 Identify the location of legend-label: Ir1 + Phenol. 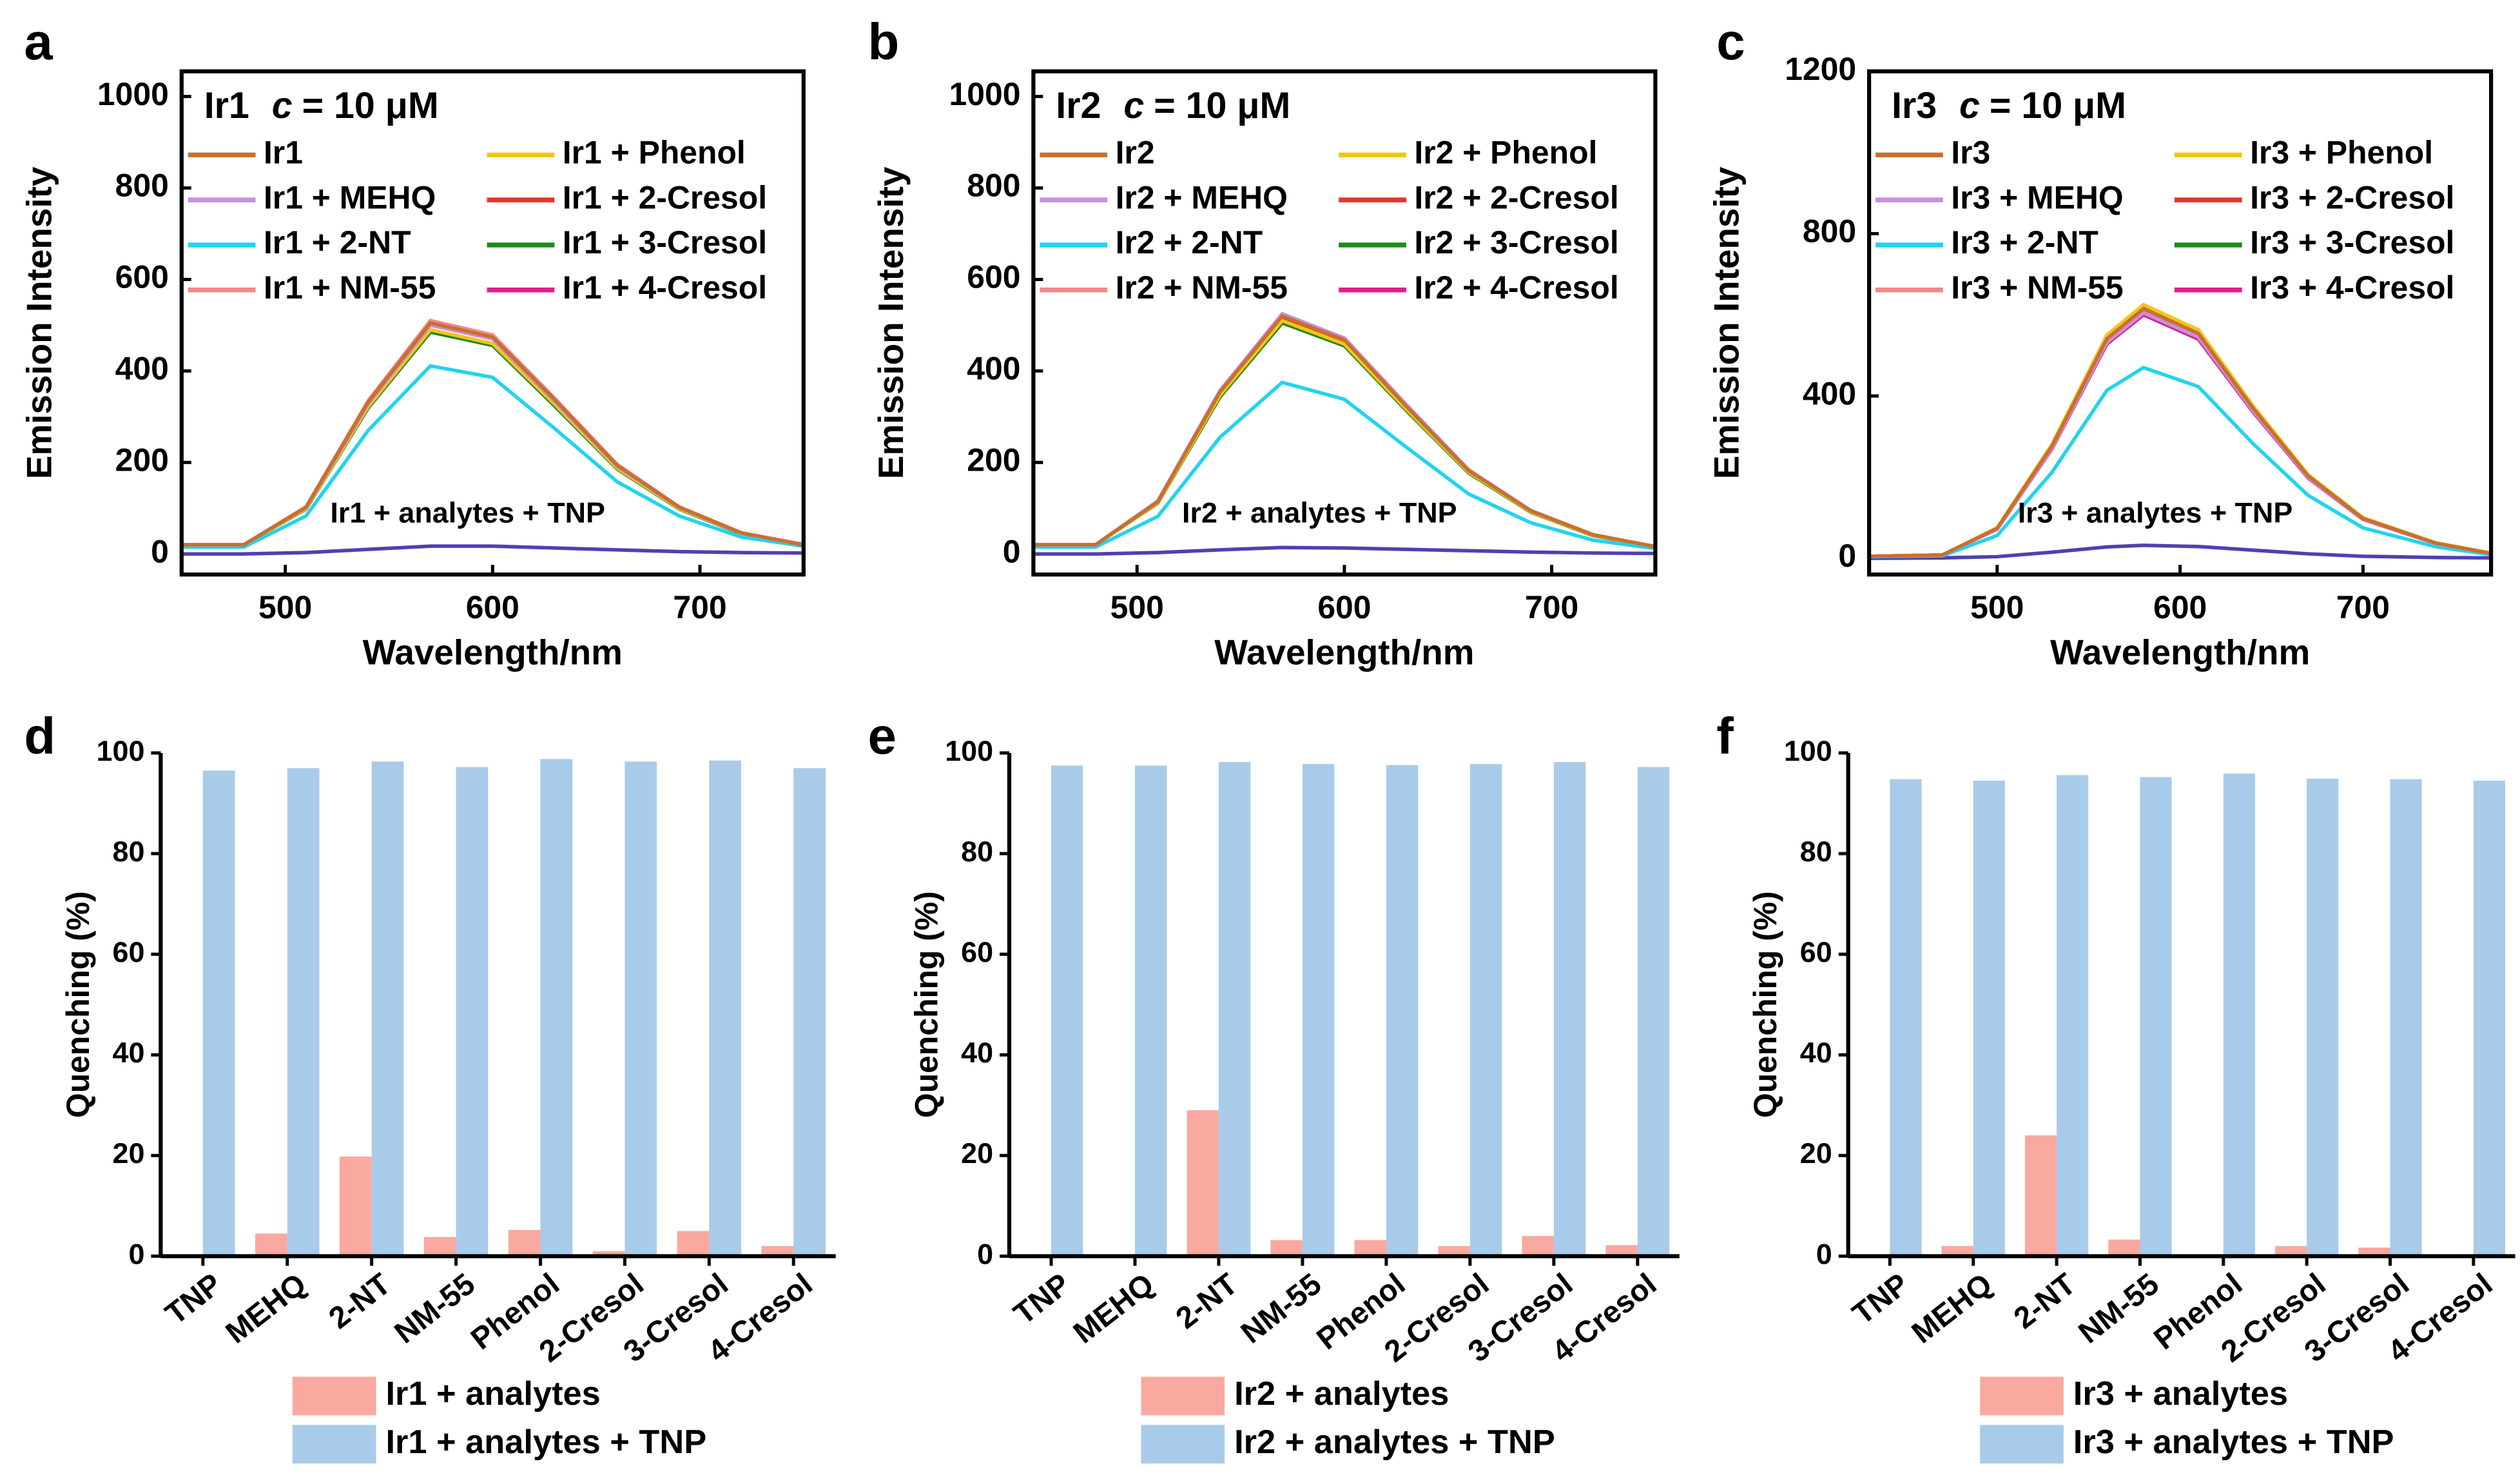
(654, 152).